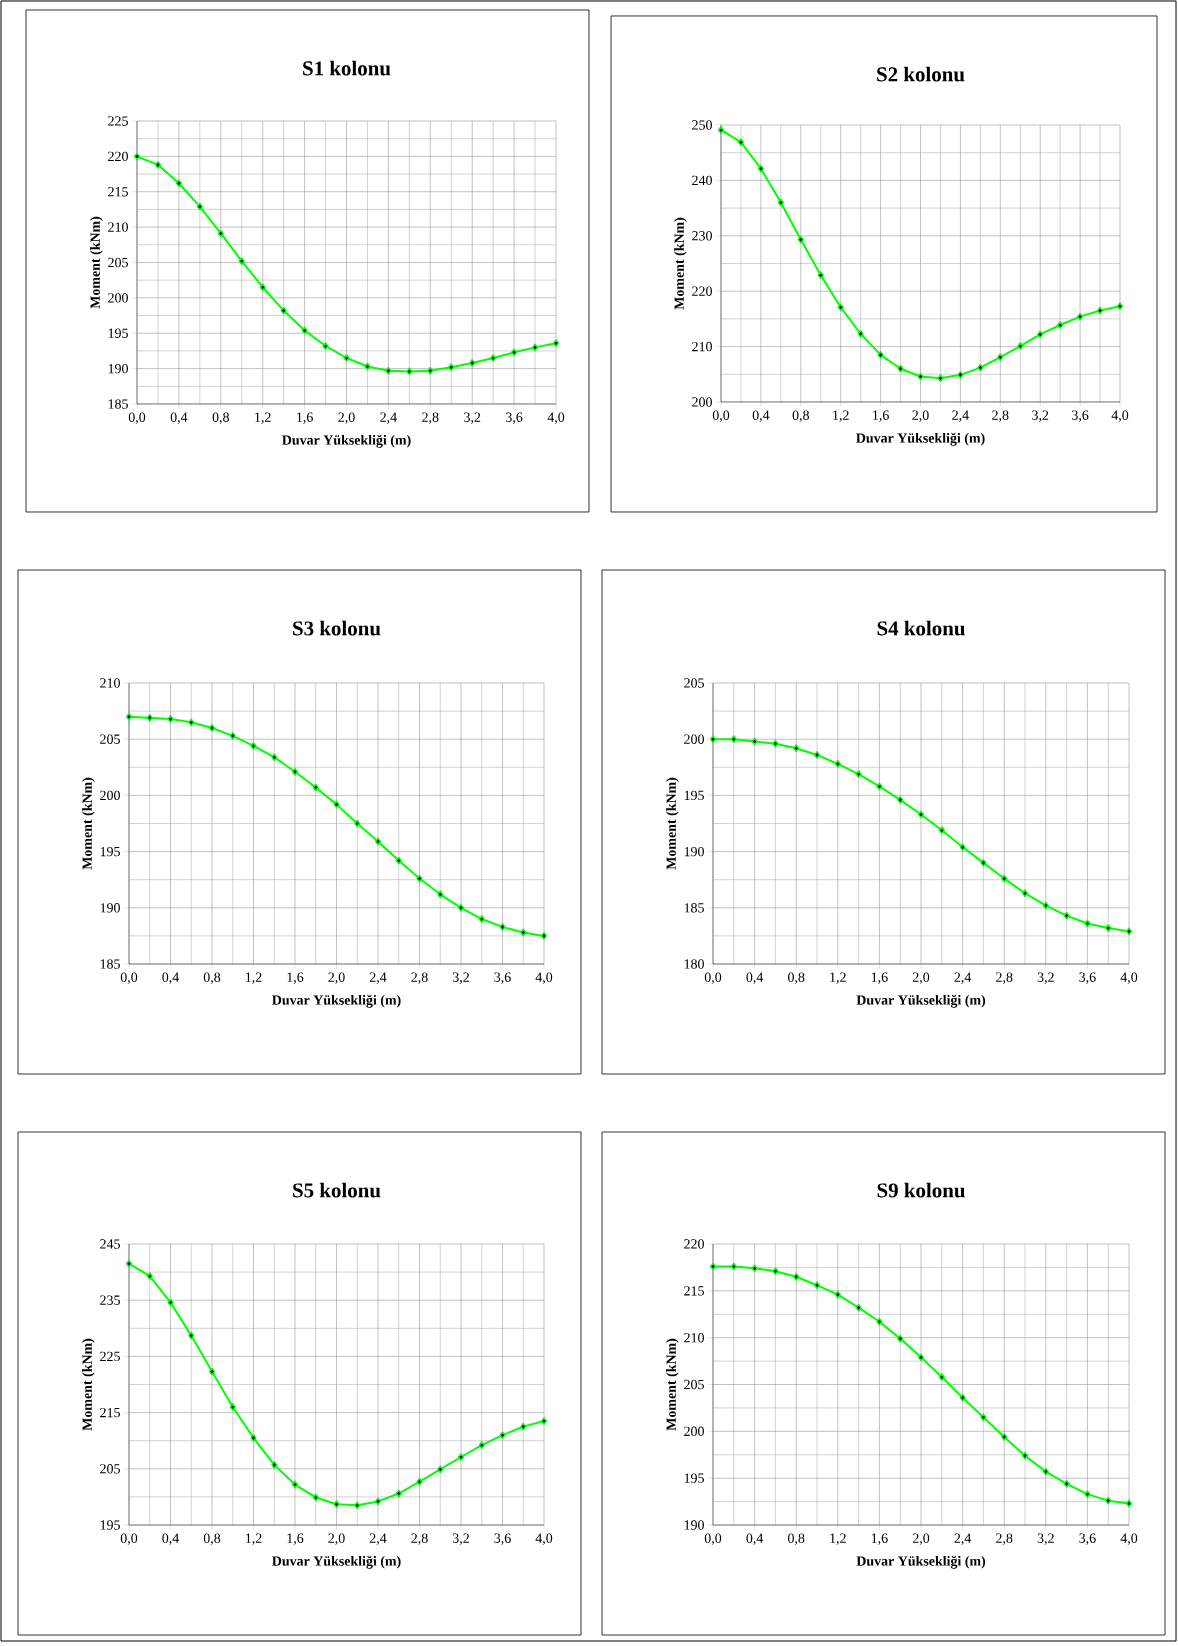 The image size is (1178, 1646). What do you see at coordinates (694, 964) in the screenshot?
I see `y-tick-label: 180` at bounding box center [694, 964].